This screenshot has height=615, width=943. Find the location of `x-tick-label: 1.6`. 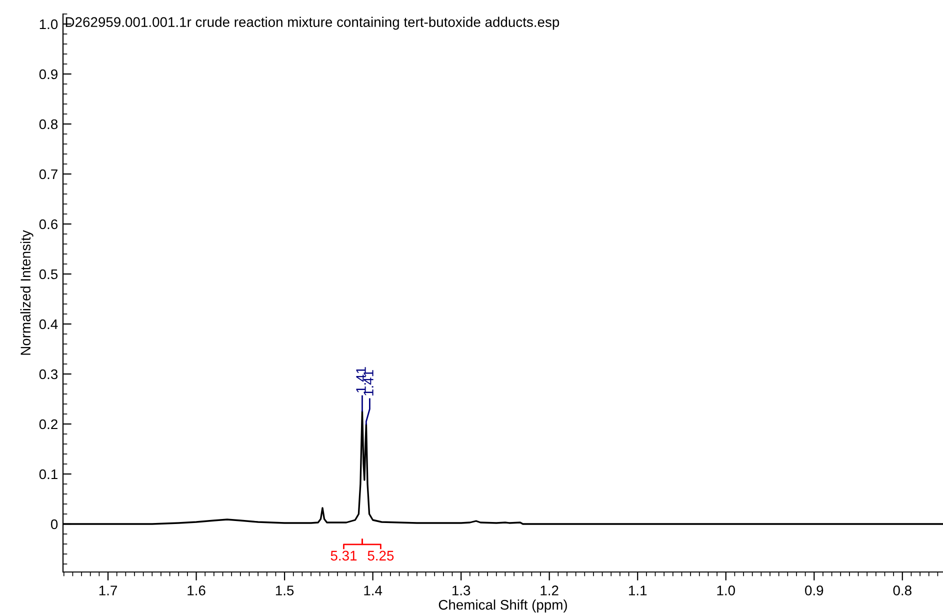

x-tick-label: 1.6 is located at coordinates (197, 591).